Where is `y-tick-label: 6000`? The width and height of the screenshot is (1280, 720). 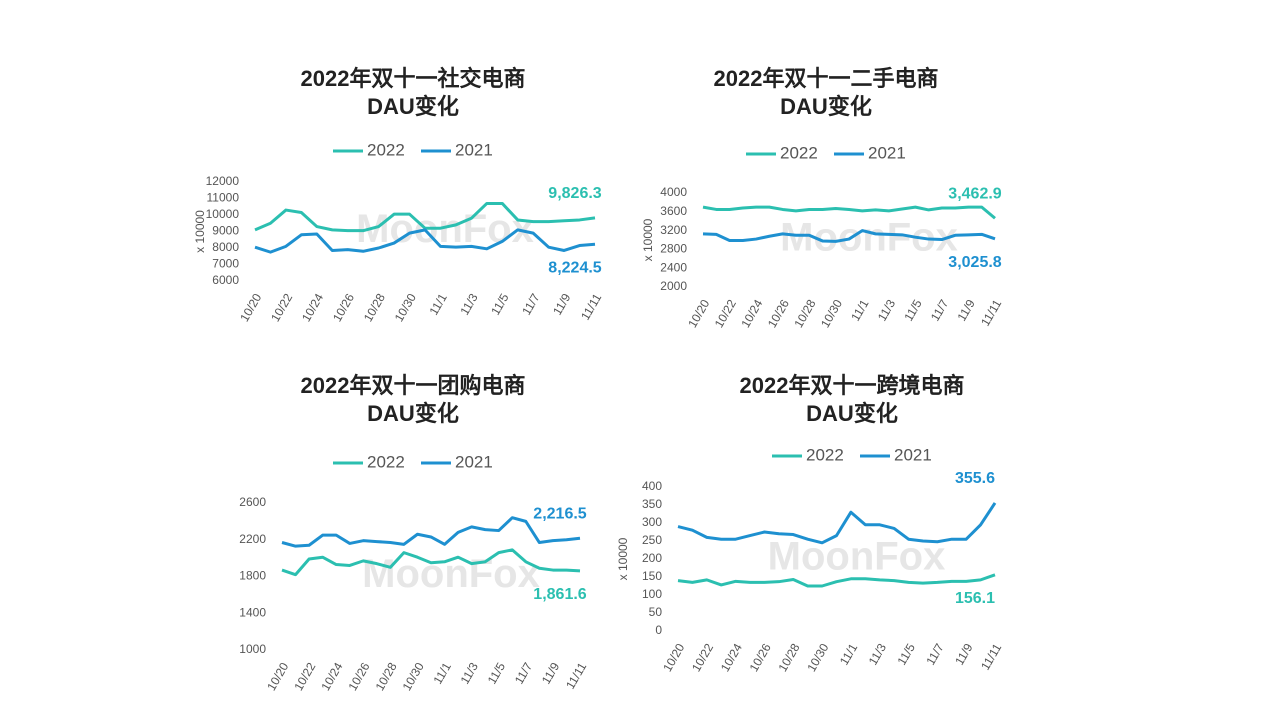 y-tick-label: 6000 is located at coordinates (225, 280).